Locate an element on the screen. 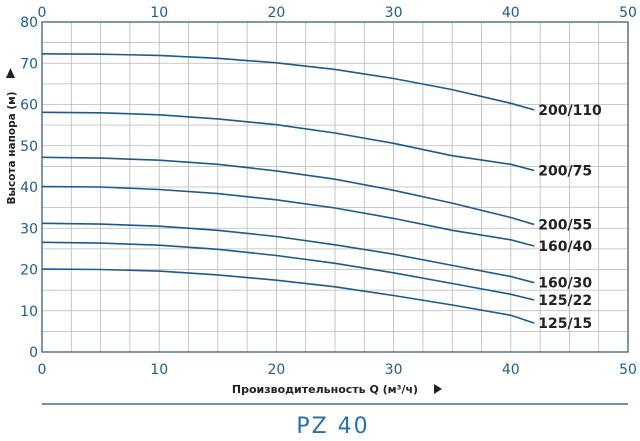 The height and width of the screenshot is (441, 640). y-tick-label: 70 is located at coordinates (29, 64).